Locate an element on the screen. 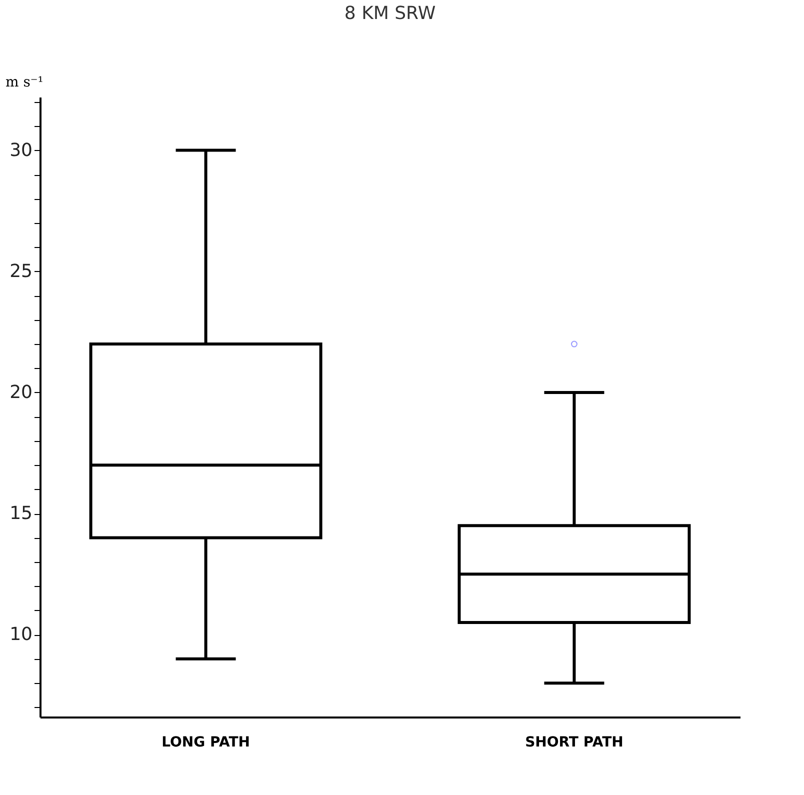  chart-title: 8 KM SRW is located at coordinates (390, 13).